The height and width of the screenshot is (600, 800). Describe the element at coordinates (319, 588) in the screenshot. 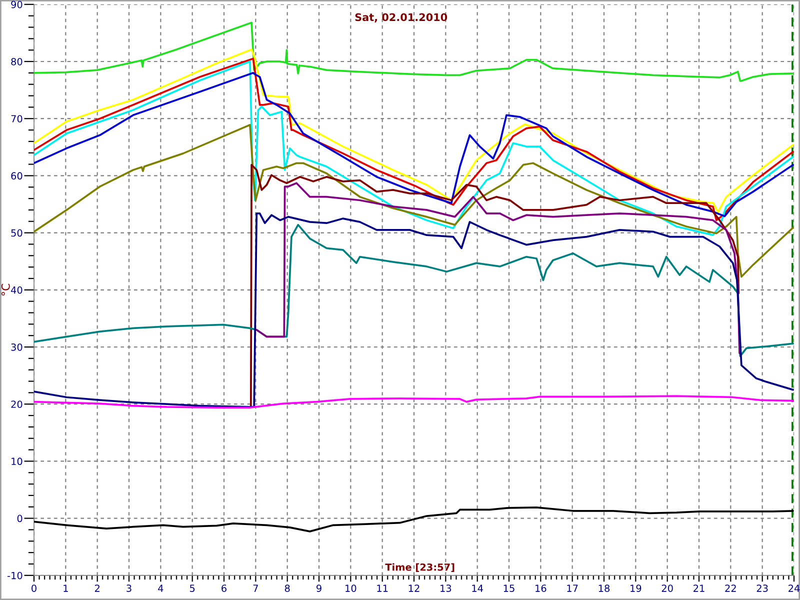

I see `x-tick-label: 9` at that location.